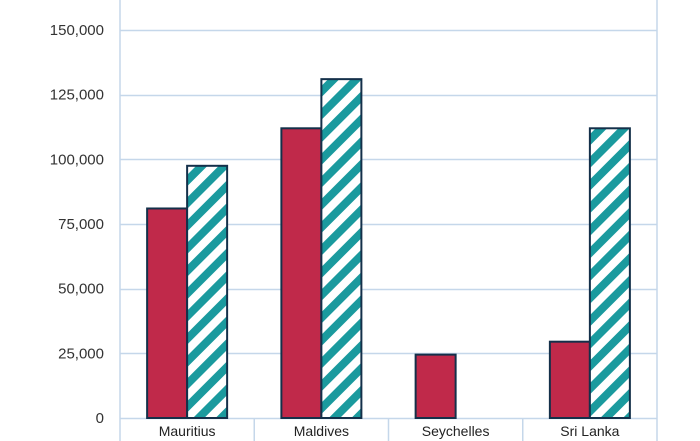 The width and height of the screenshot is (700, 441). Describe the element at coordinates (77, 30) in the screenshot. I see `y-tick-label: 150,000` at that location.